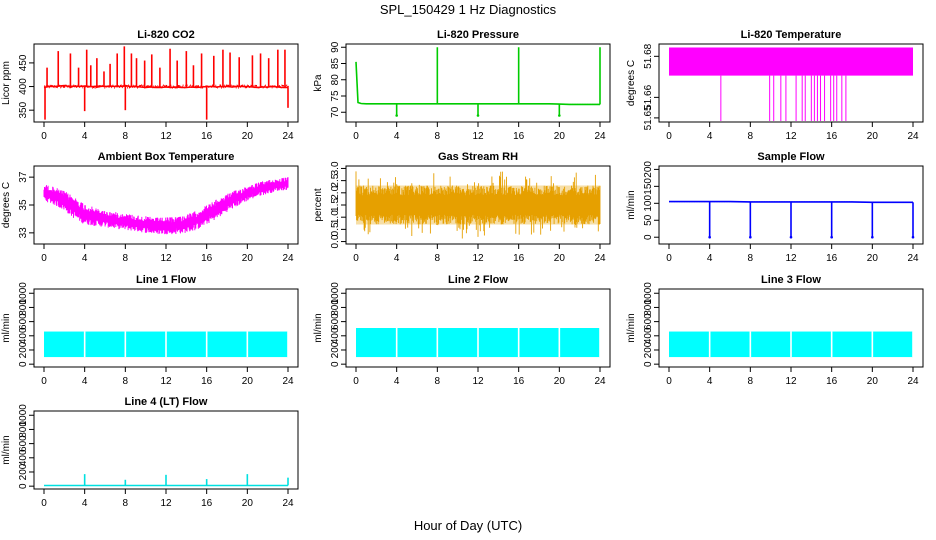  What do you see at coordinates (791, 35) in the screenshot?
I see `panel-title: Li-820 Temperature` at bounding box center [791, 35].